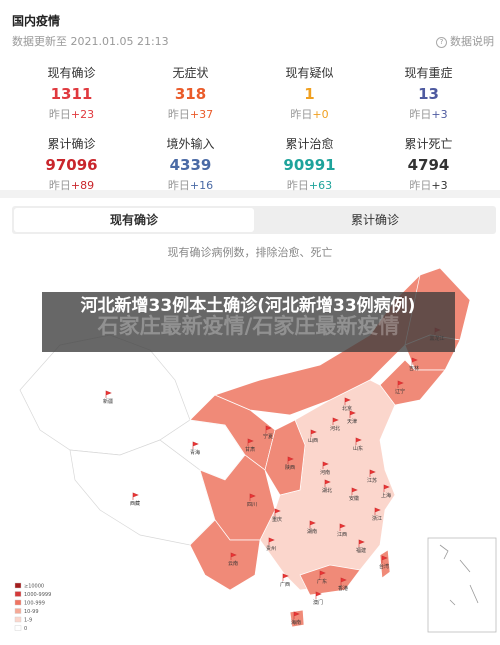  What do you see at coordinates (459, 575) in the screenshot?
I see `inset-islands` at bounding box center [459, 575].